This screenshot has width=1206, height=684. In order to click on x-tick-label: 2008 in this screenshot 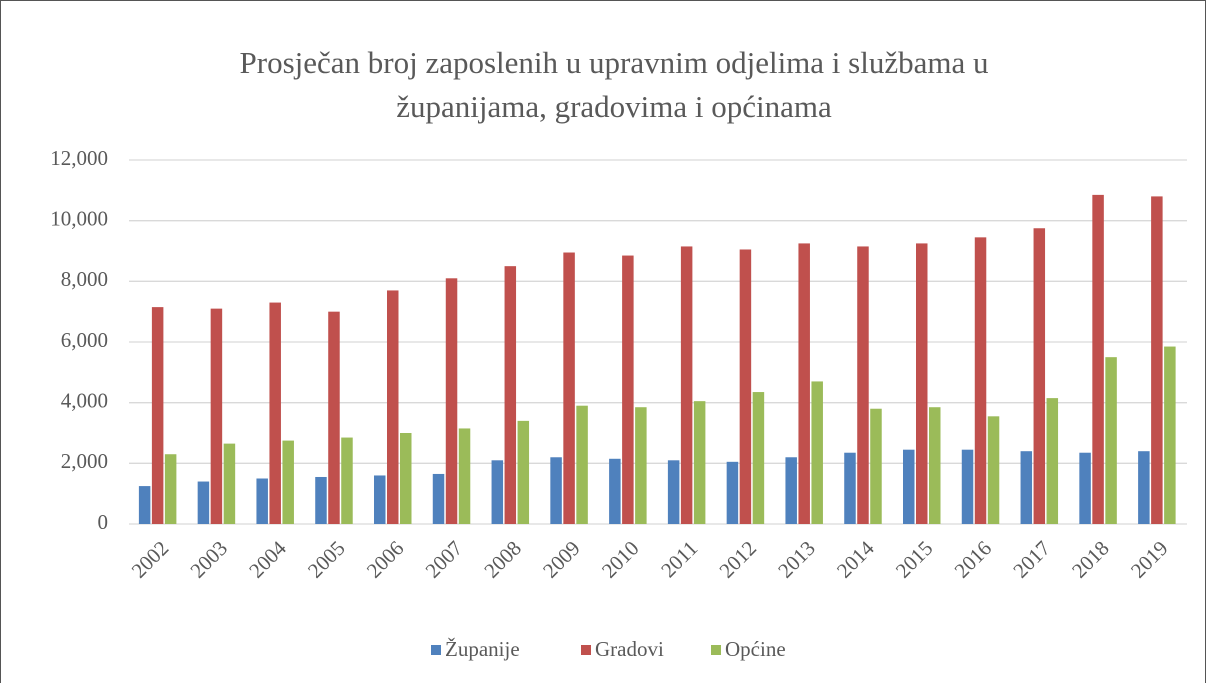, I will do `click(502, 559)`.